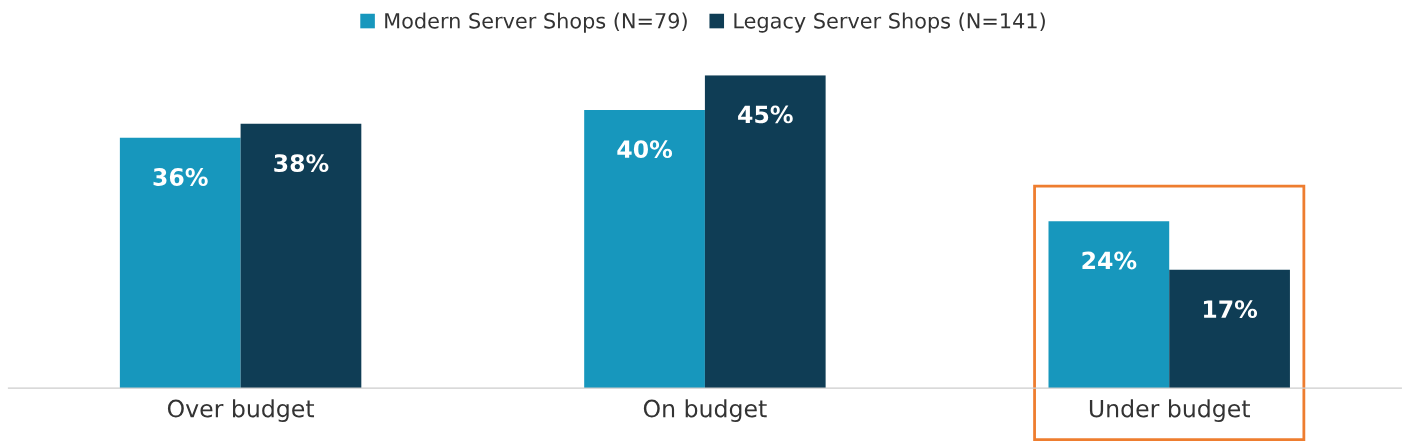 This screenshot has width=1407, height=442. Describe the element at coordinates (180, 177) in the screenshot. I see `data-label: 36%` at that location.